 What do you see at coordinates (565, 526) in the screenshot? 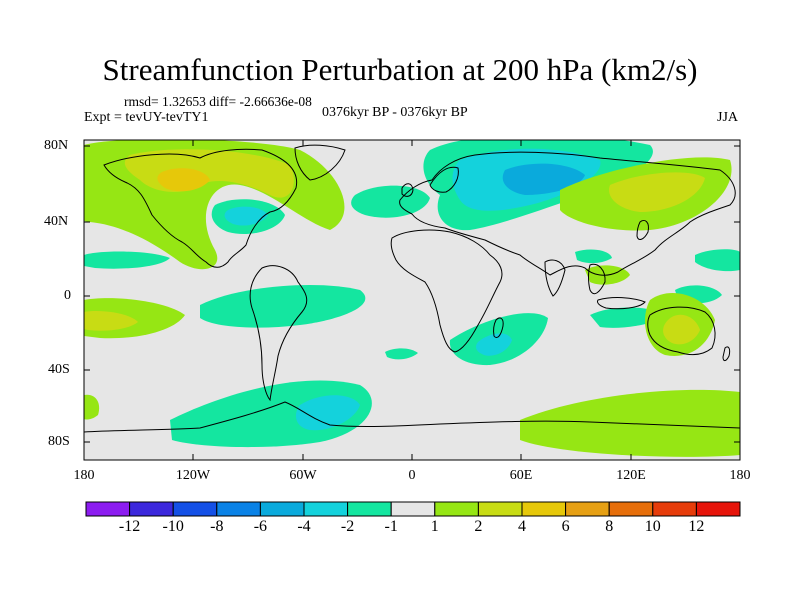
I see `colorbar-label: 6` at bounding box center [565, 526].